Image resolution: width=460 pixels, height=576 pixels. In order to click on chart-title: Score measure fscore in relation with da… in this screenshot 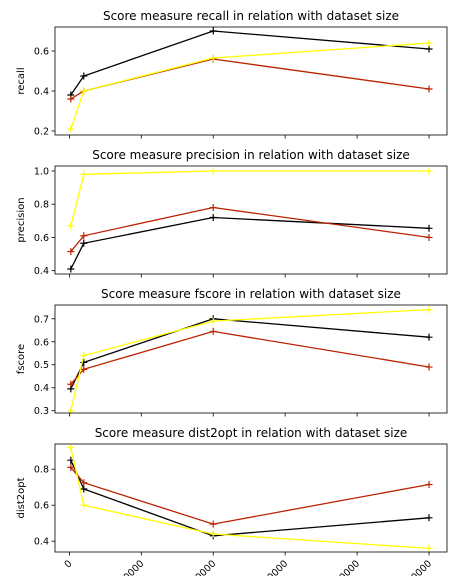, I will do `click(251, 294)`.